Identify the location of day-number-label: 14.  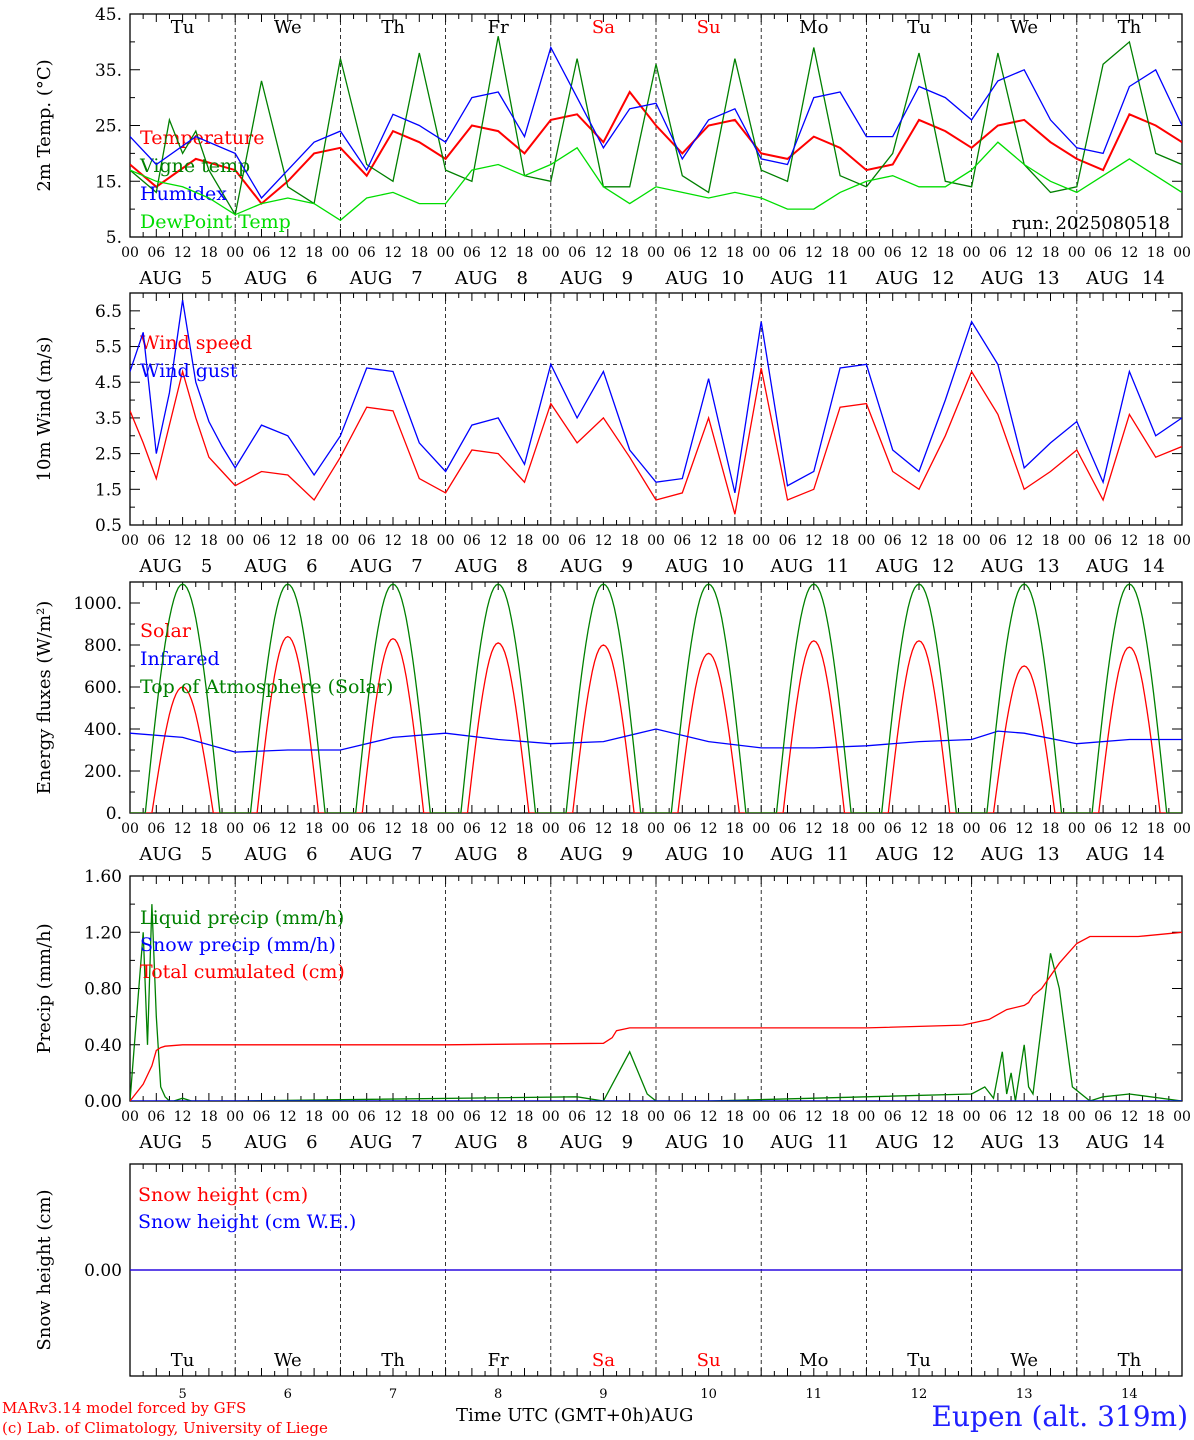
(1129, 1394).